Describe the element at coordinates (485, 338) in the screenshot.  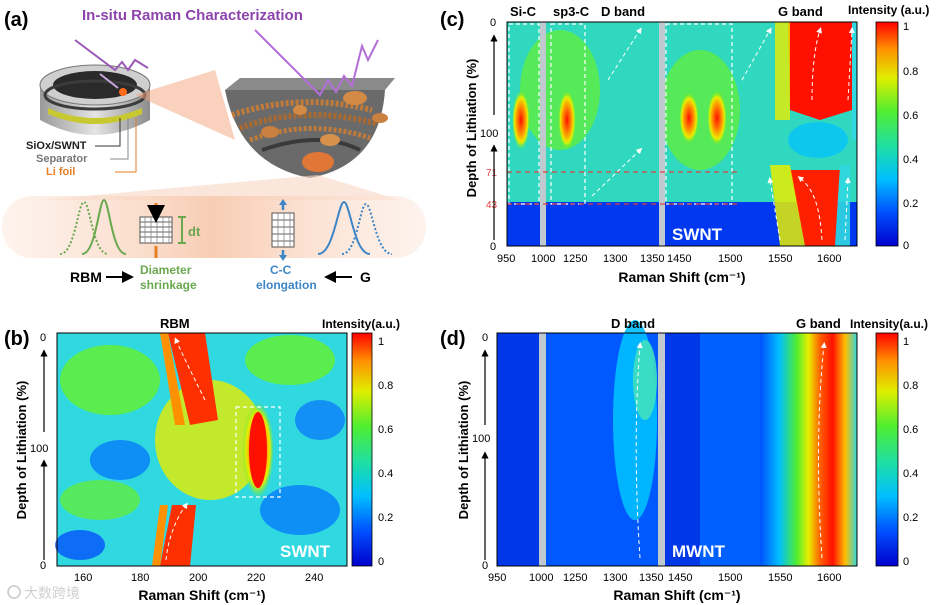
I see `d-ytick-0: 0` at that location.